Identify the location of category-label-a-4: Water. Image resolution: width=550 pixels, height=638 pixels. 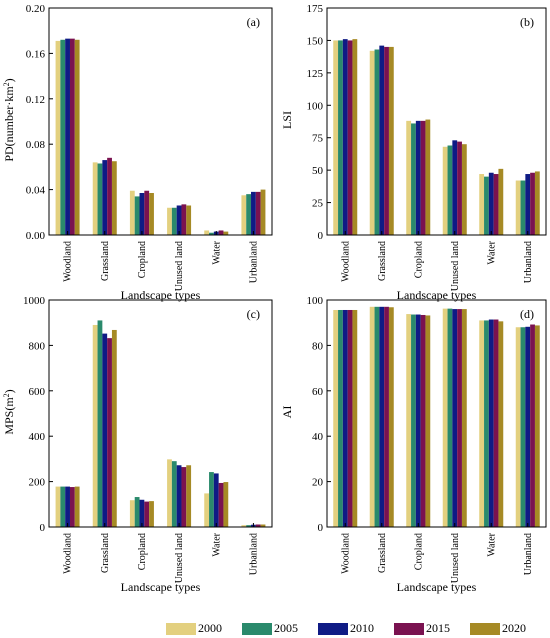
(216, 252).